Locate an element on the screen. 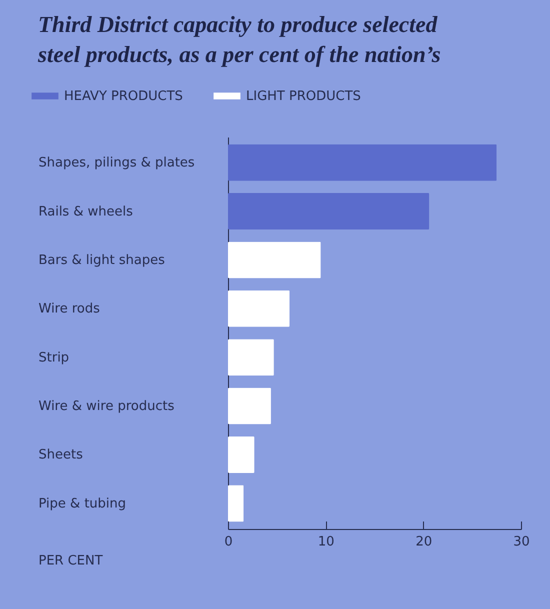 The height and width of the screenshot is (609, 550). y-tick-label: Bars & light shapes is located at coordinates (102, 260).